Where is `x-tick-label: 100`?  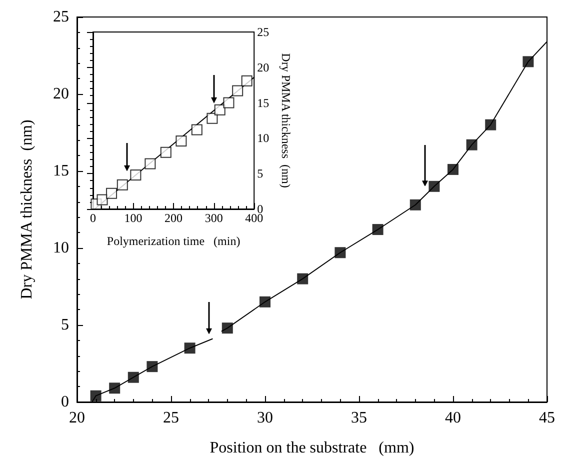 x-tick-label: 100 is located at coordinates (133, 218).